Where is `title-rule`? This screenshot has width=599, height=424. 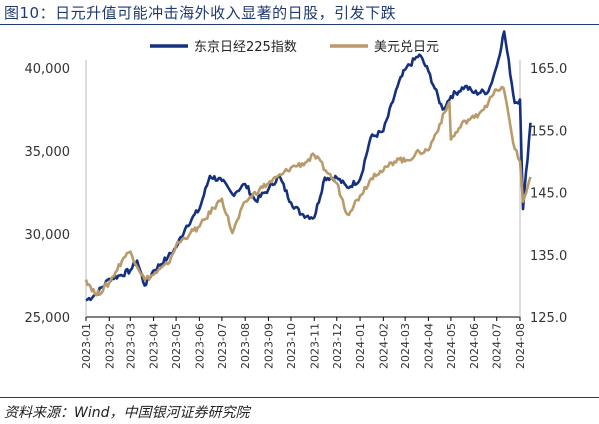
title-rule is located at coordinates (299, 24).